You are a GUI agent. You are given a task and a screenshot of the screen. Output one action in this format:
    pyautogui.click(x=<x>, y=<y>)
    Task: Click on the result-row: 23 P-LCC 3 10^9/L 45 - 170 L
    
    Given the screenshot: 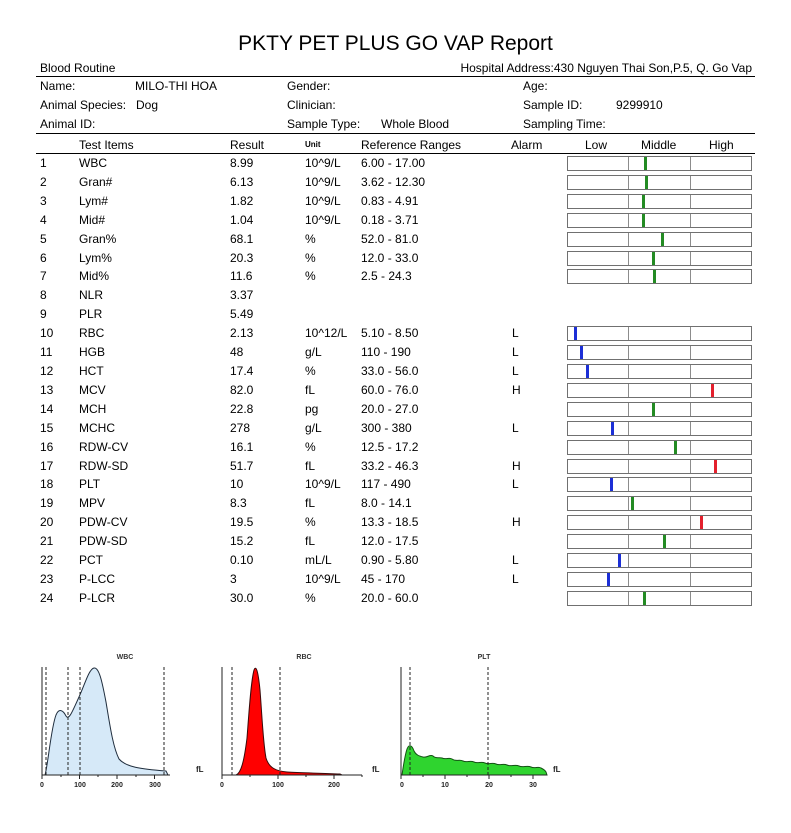 What is the action you would take?
    pyautogui.click(x=395, y=579)
    